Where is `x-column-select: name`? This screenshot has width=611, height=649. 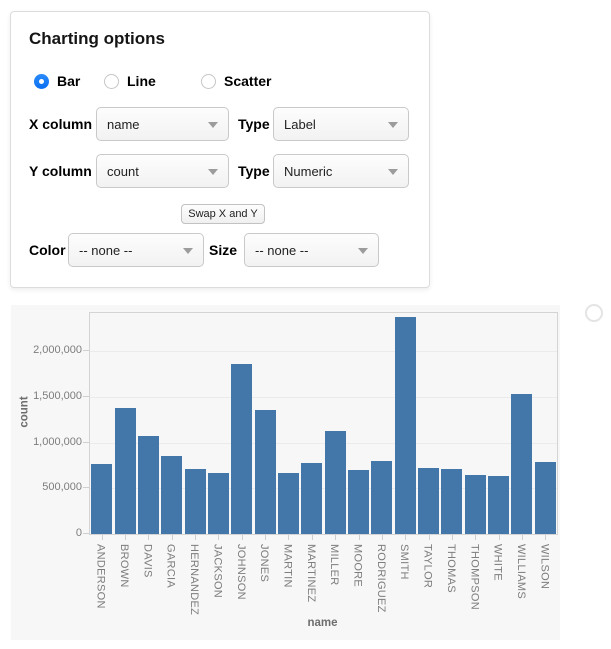 x-column-select: name is located at coordinates (162, 124).